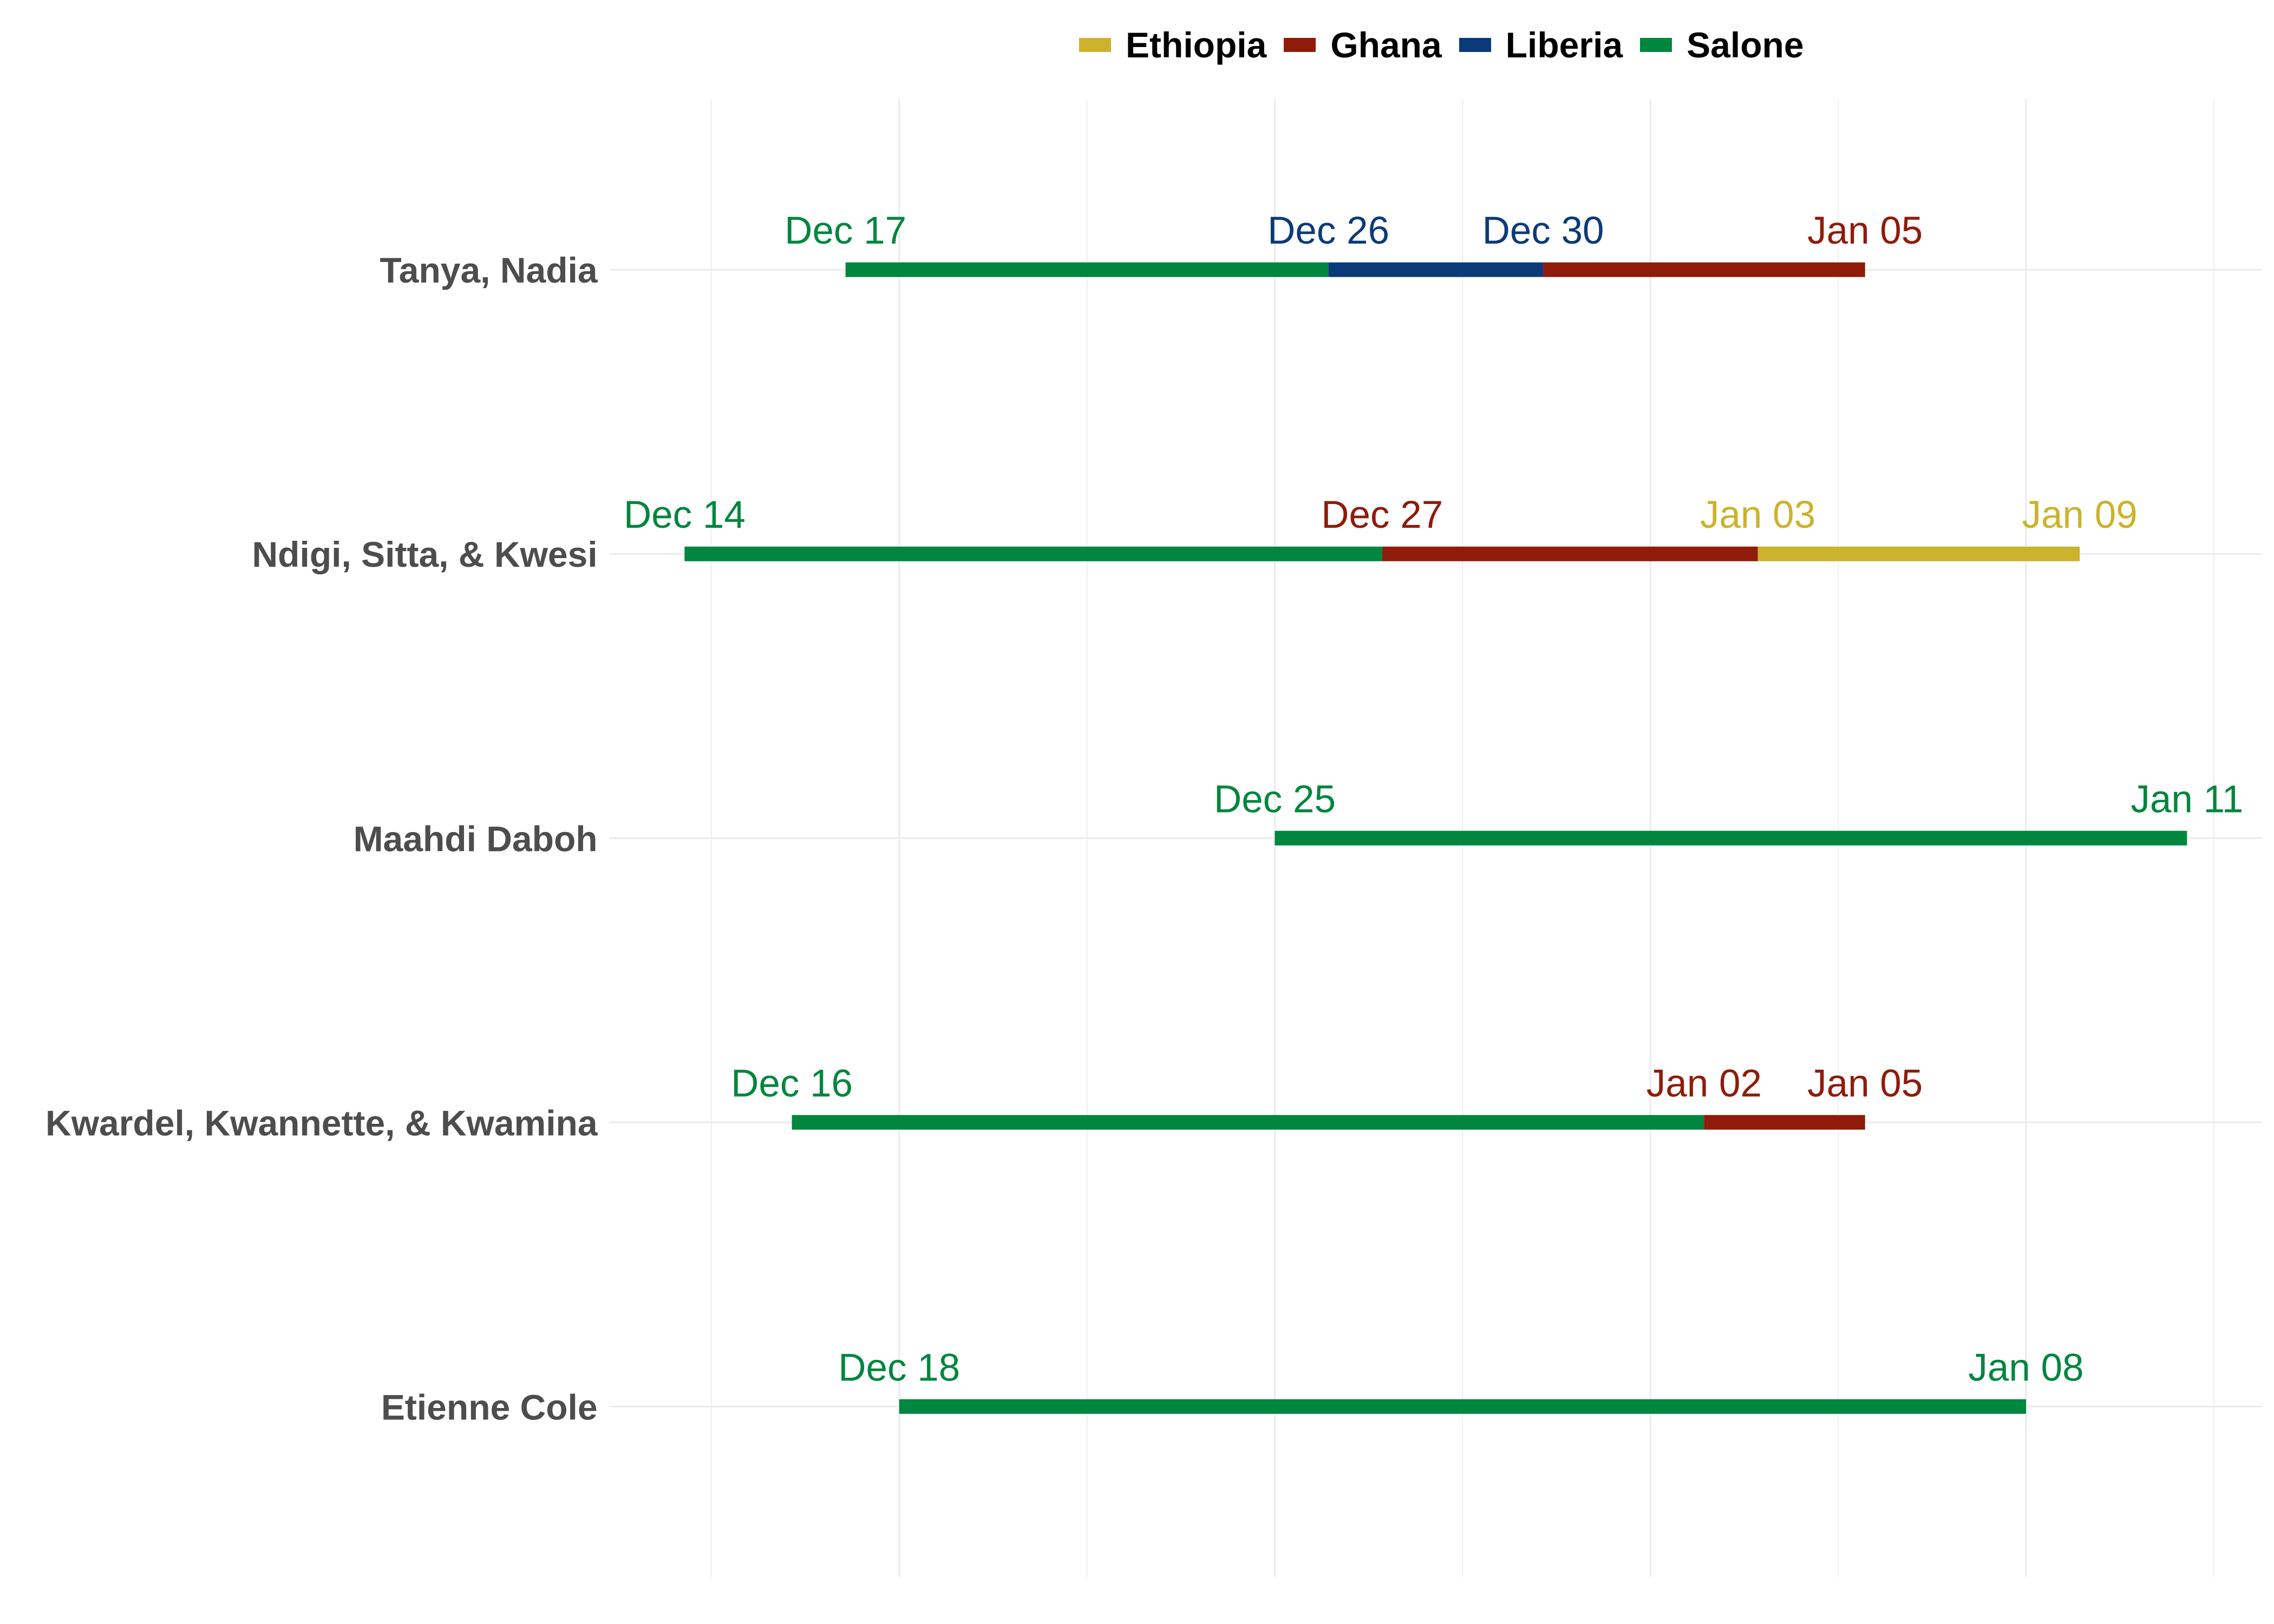 The height and width of the screenshot is (1624, 2274). I want to click on bar-segment-ethiopia, so click(1919, 553).